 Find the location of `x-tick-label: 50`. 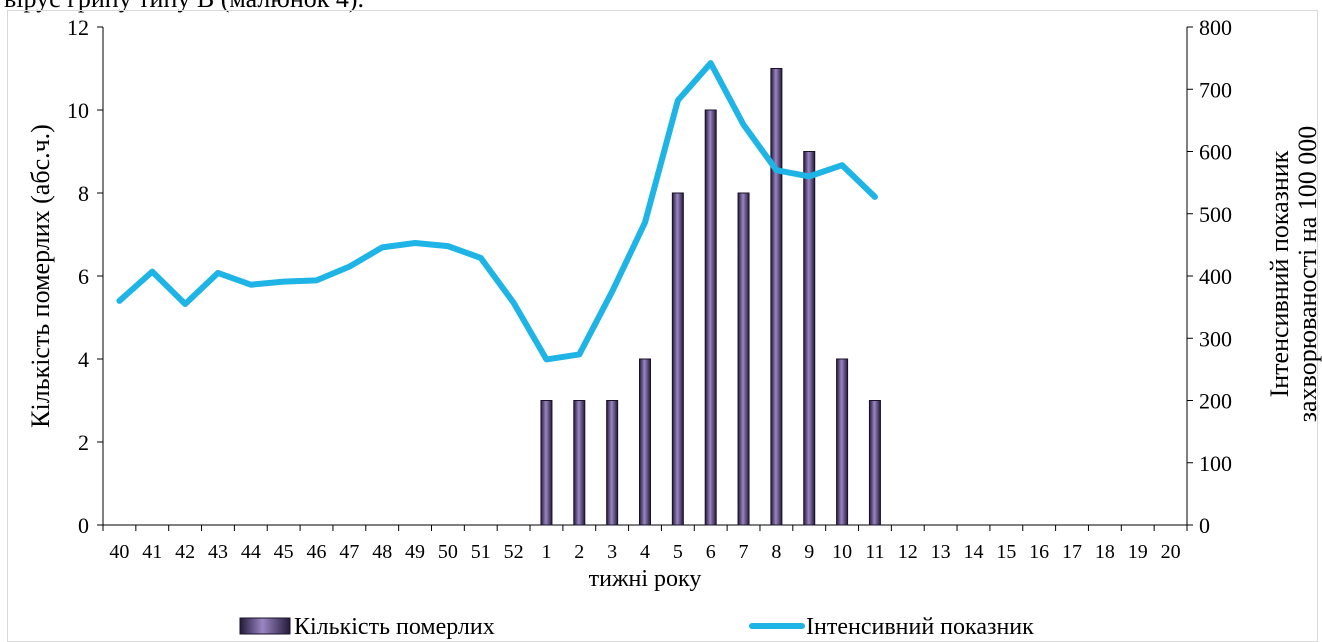

x-tick-label: 50 is located at coordinates (448, 552).